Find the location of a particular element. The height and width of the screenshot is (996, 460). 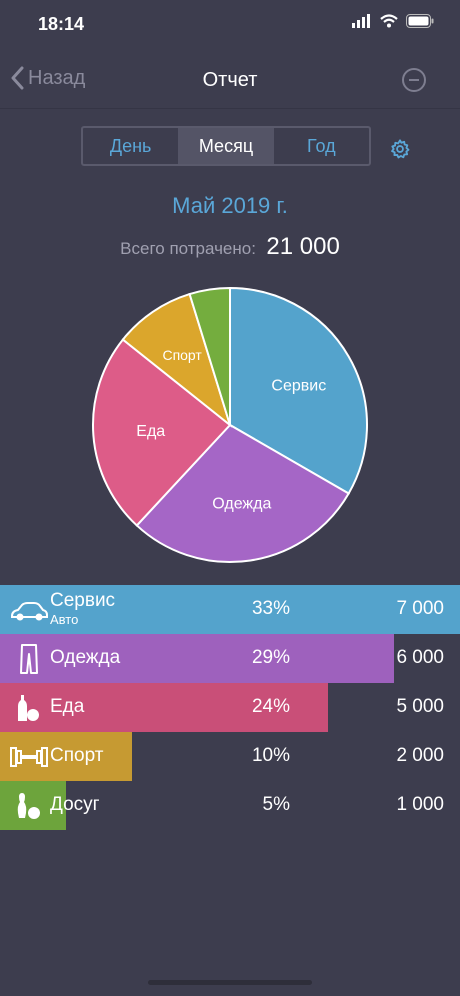

bowling-icon is located at coordinates (28, 806).